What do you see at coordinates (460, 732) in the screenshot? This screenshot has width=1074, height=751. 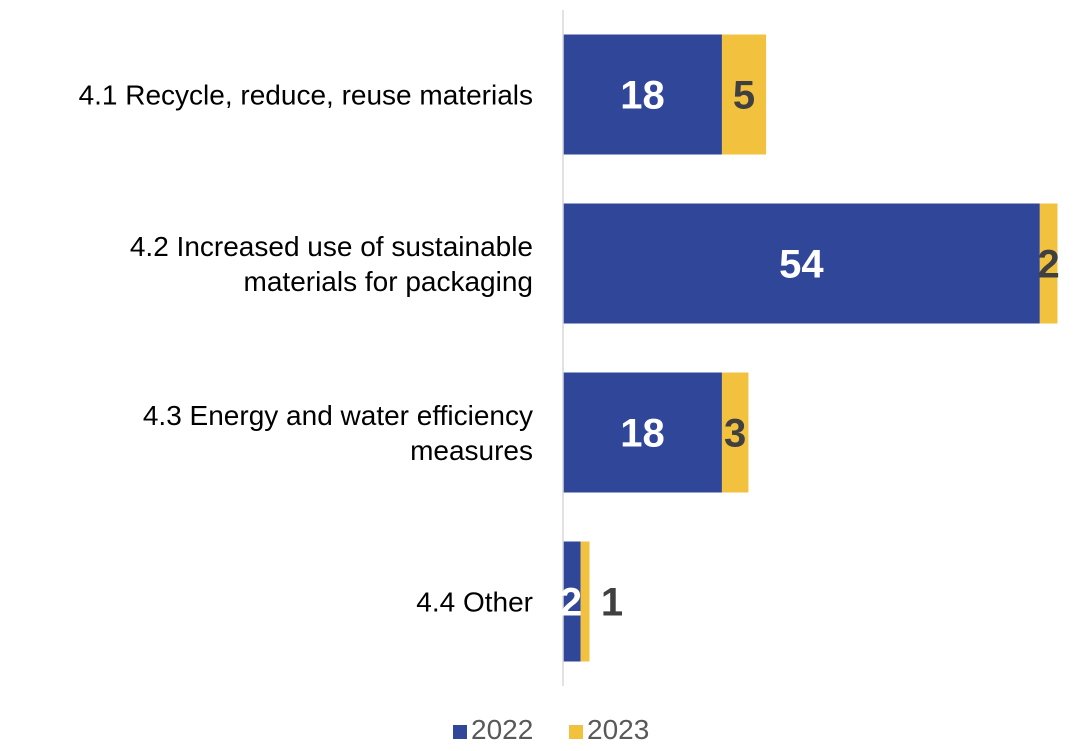 I see `legend-swatch-2022` at bounding box center [460, 732].